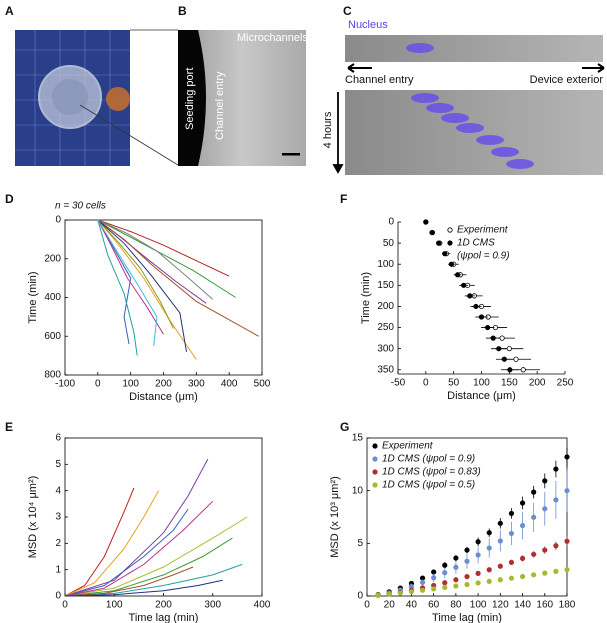 This screenshot has width=607, height=623. What do you see at coordinates (398, 383) in the screenshot?
I see `x-tick-label: -50` at bounding box center [398, 383].